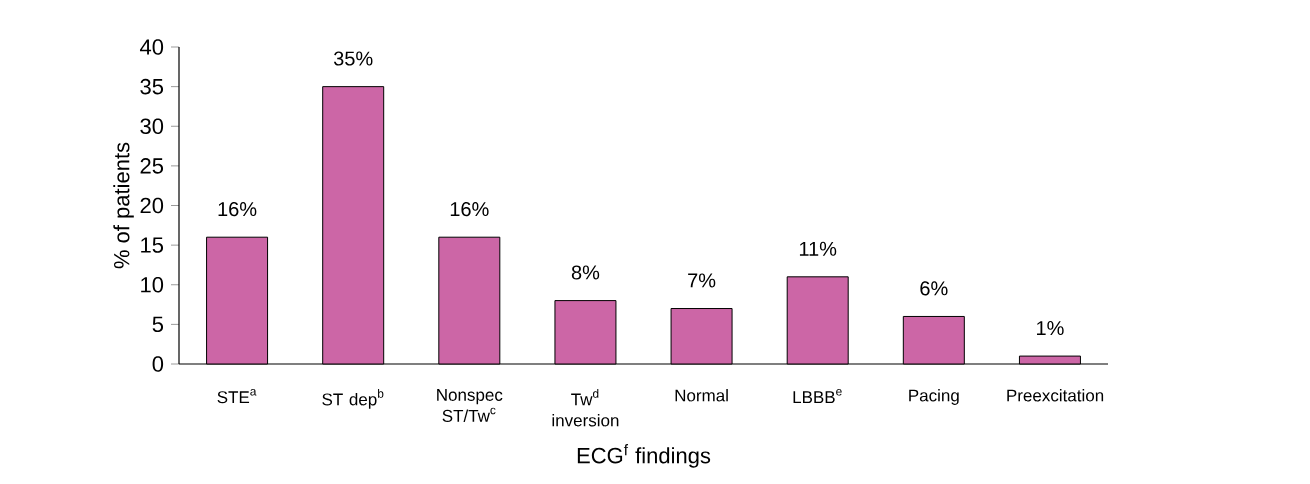  Describe the element at coordinates (152, 205) in the screenshot. I see `y-tick-label: 20` at that location.